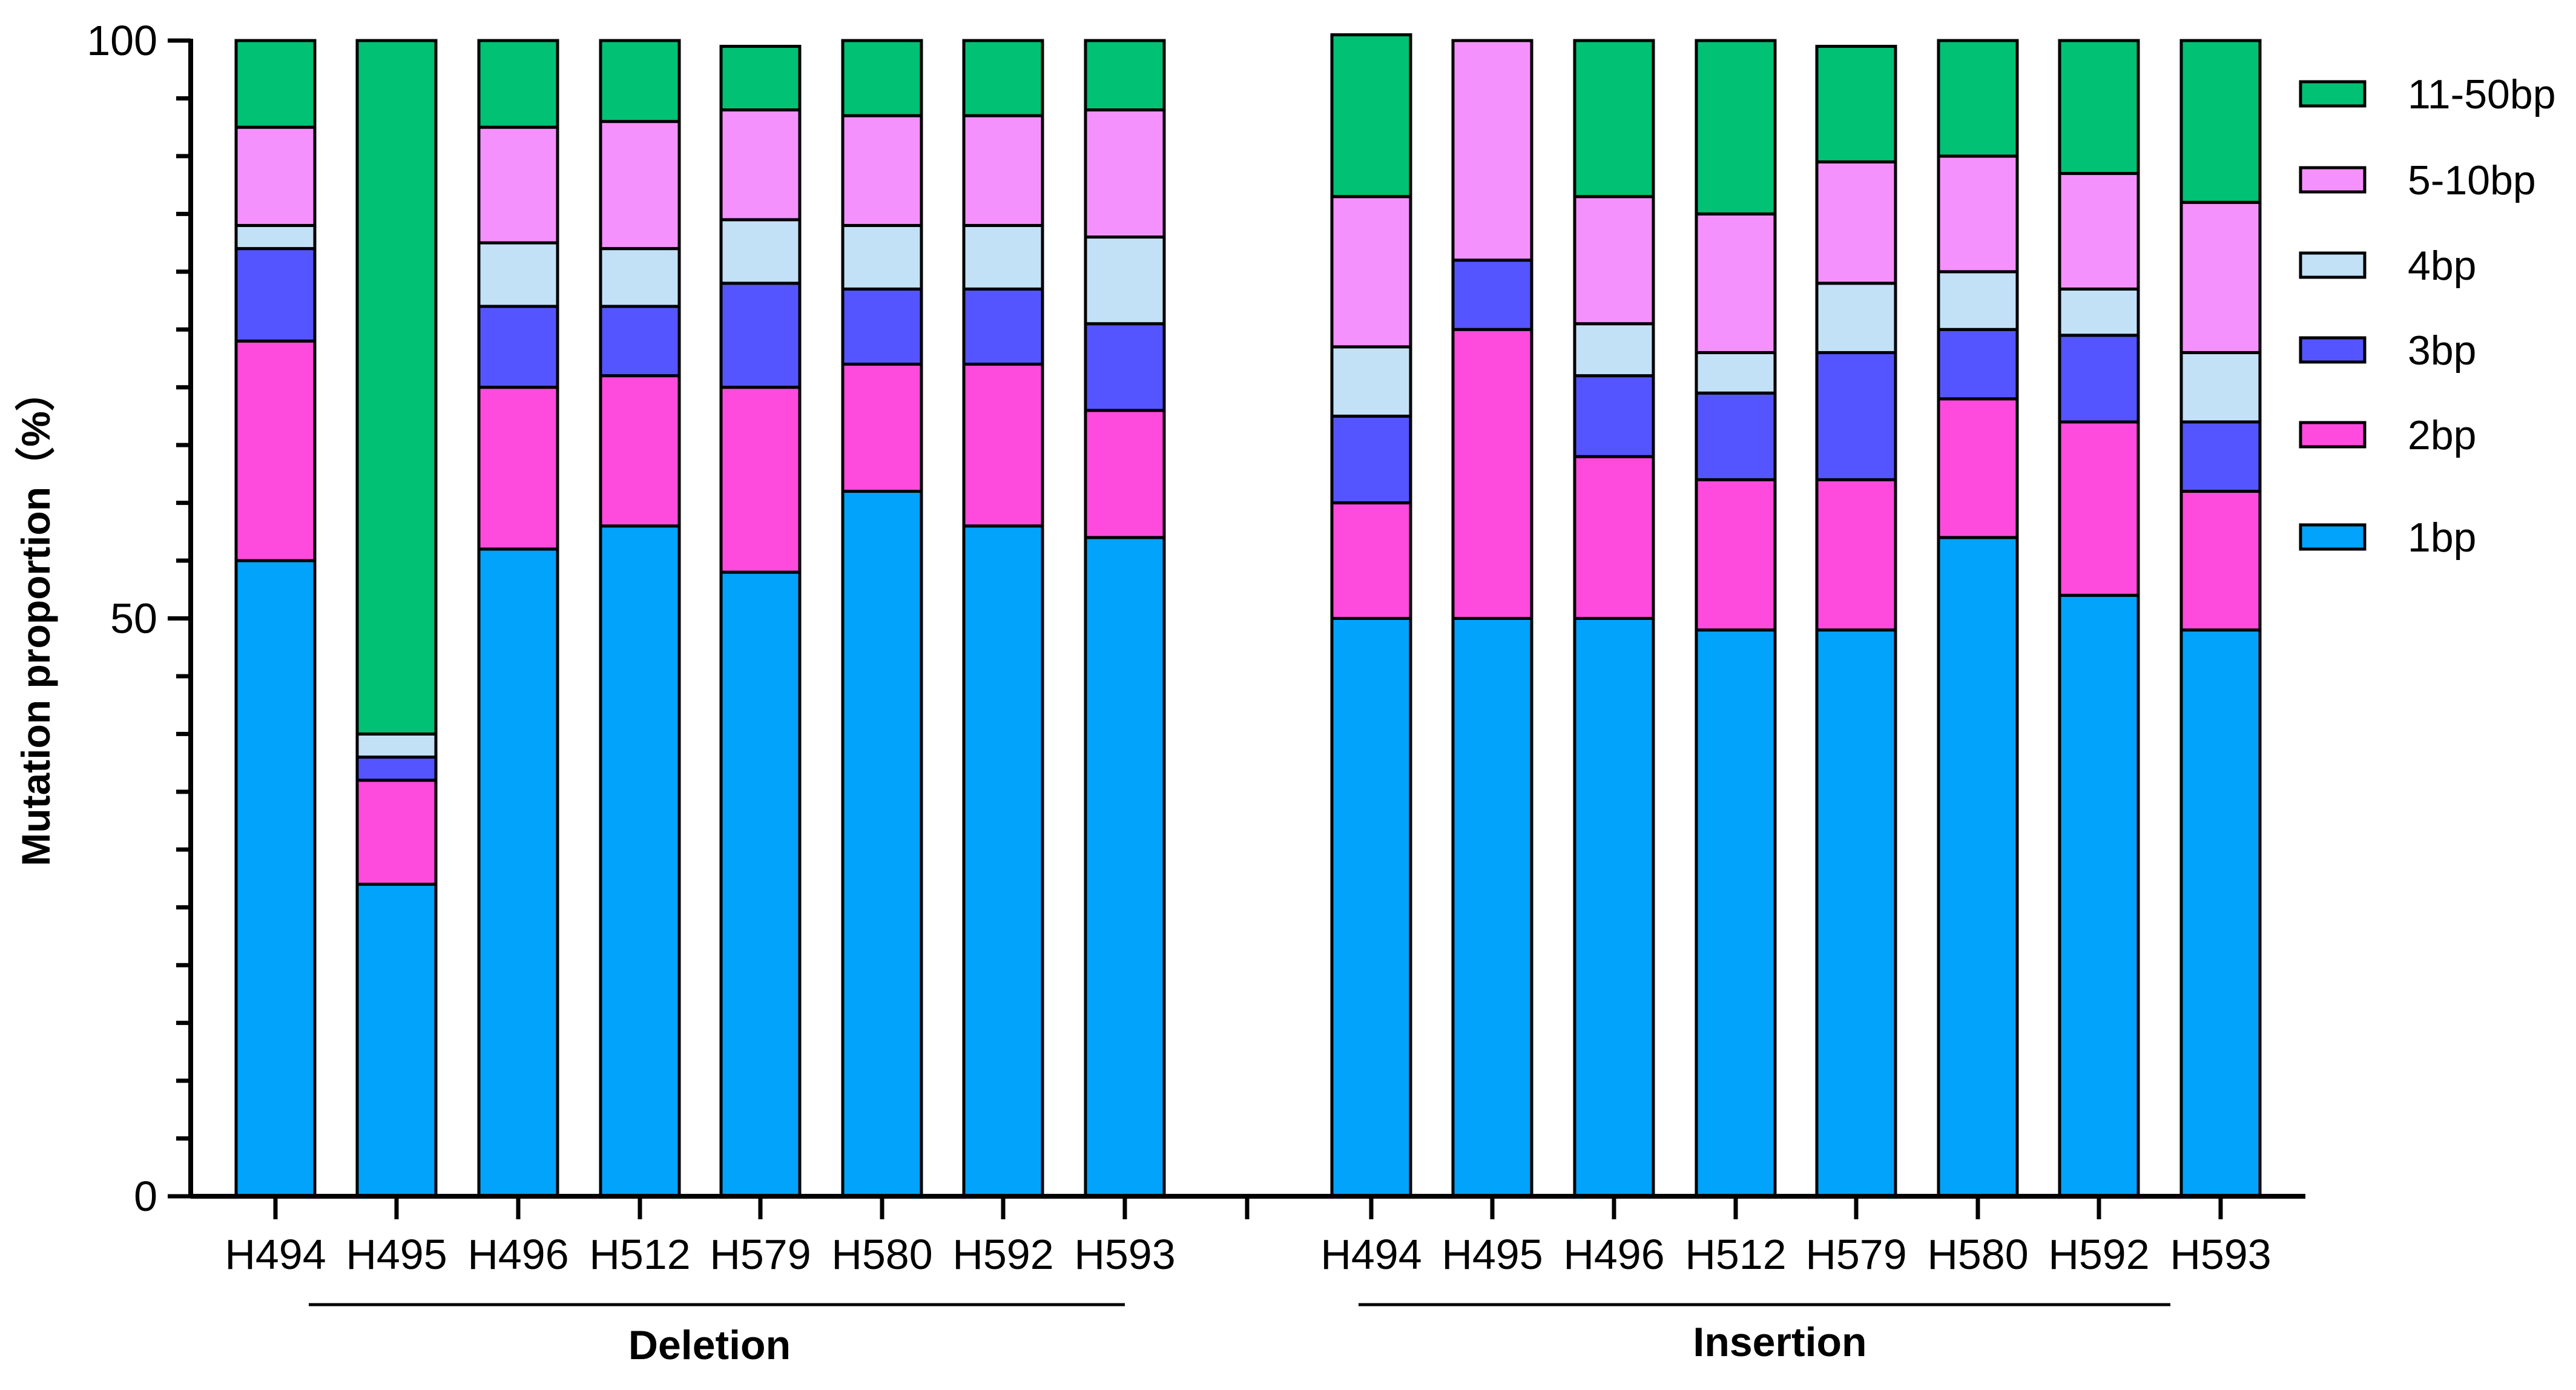  What do you see at coordinates (517, 1254) in the screenshot?
I see `x-tick-label: H496` at bounding box center [517, 1254].